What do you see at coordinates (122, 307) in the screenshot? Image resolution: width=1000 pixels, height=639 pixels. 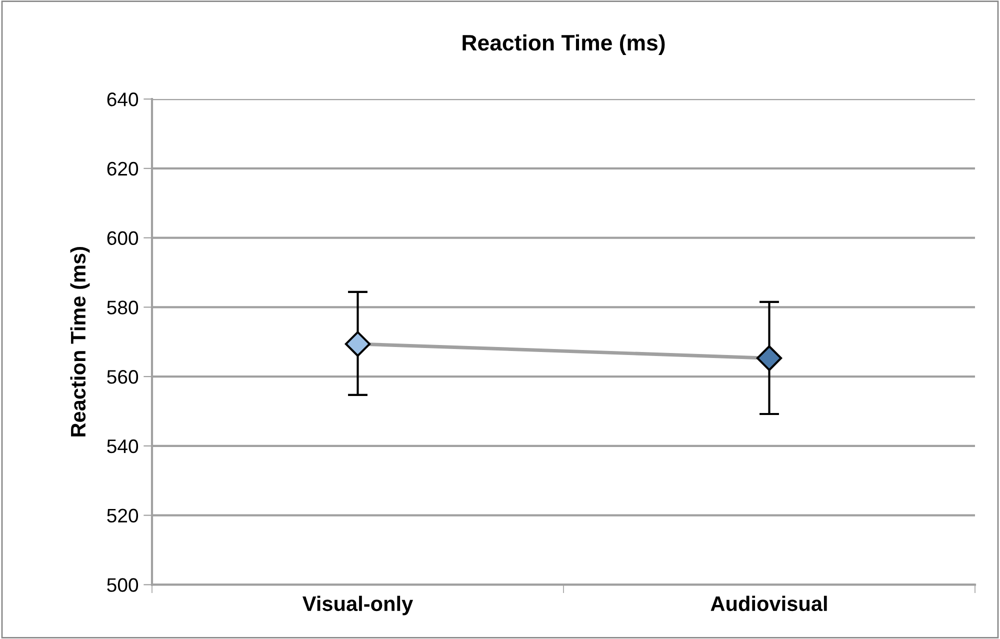 I see `y-tick-label: 580` at bounding box center [122, 307].